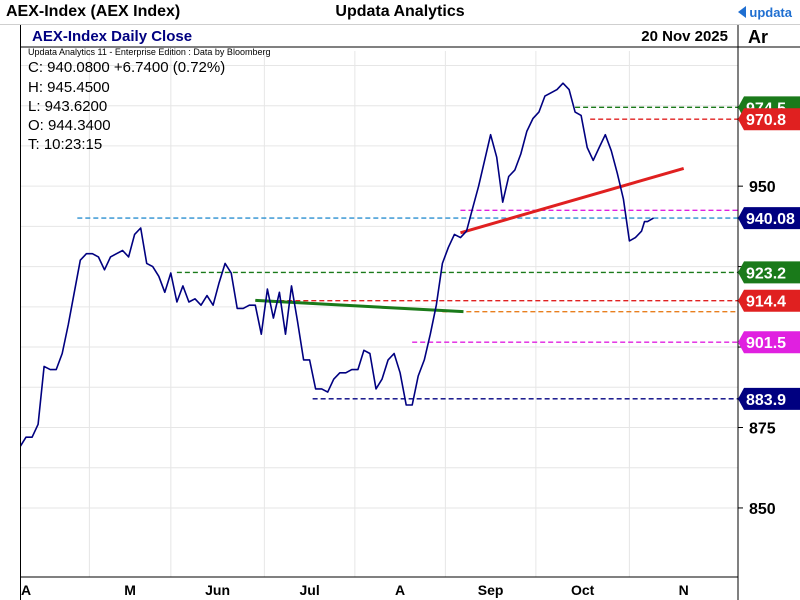  What do you see at coordinates (766, 120) in the screenshot?
I see `level-value-label: 970.8` at bounding box center [766, 120].